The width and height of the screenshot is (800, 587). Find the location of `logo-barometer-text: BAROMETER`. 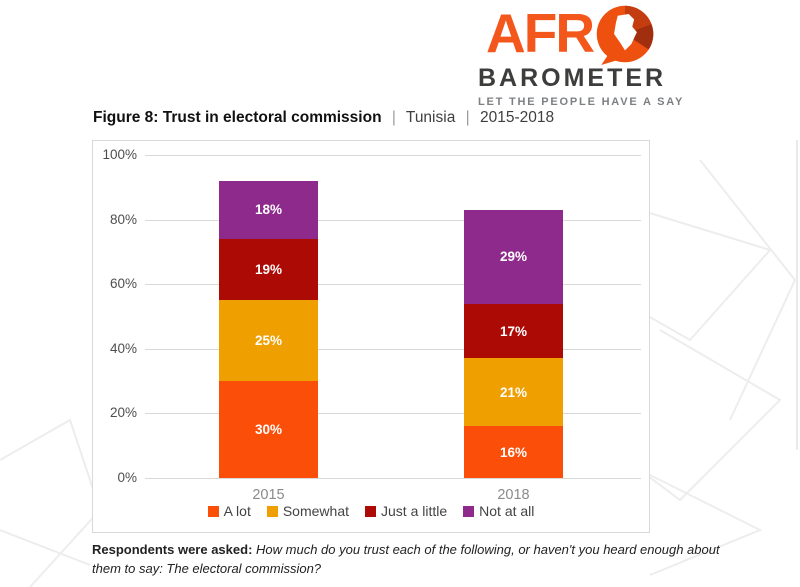

logo-barometer-text: BAROMETER is located at coordinates (572, 78).